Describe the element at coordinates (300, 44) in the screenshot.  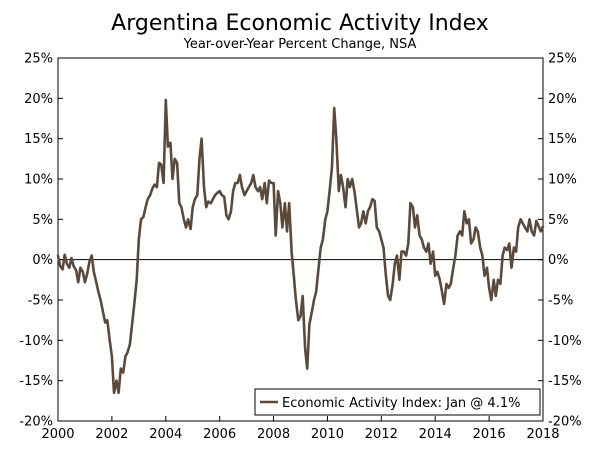
I see `chart-subtitle: Year-over-Year Percent Change, NSA` at that location.